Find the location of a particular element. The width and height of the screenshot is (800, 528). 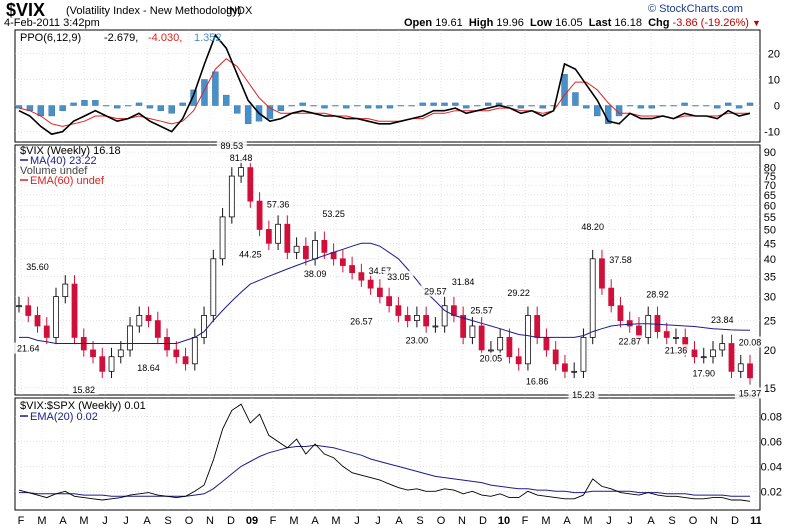

ppo-y-tick: 0 is located at coordinates (777, 107).